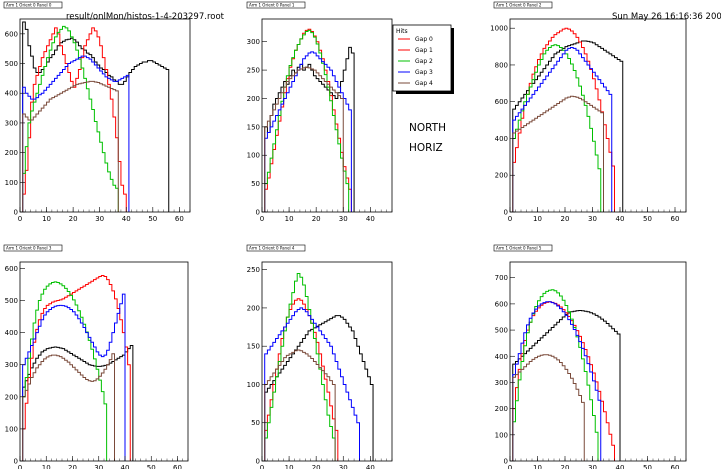  Describe the element at coordinates (424, 72) in the screenshot. I see `legend-label-3: Gap 3` at that location.